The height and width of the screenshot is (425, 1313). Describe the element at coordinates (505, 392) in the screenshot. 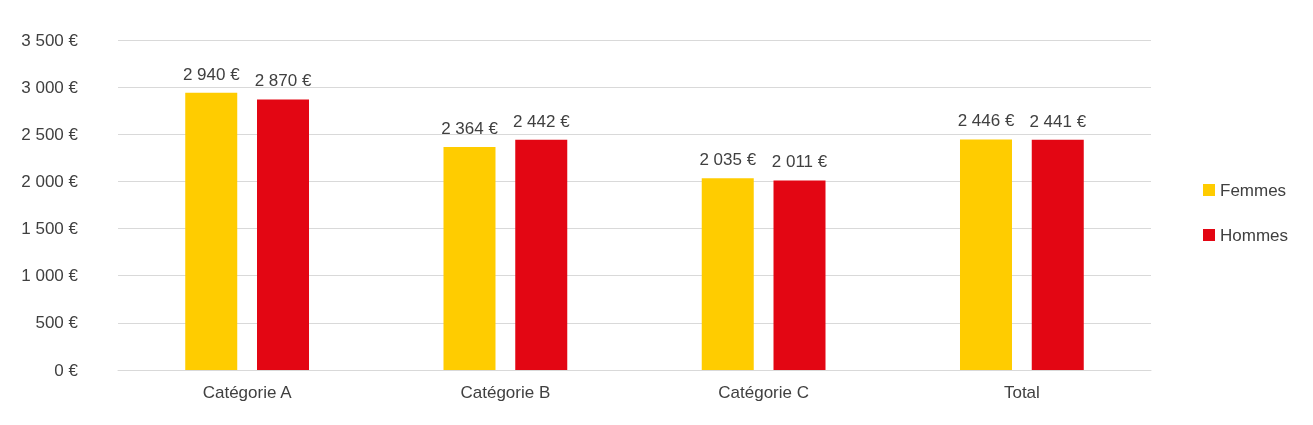

I see `x-tick-label: Catégorie B` at that location.